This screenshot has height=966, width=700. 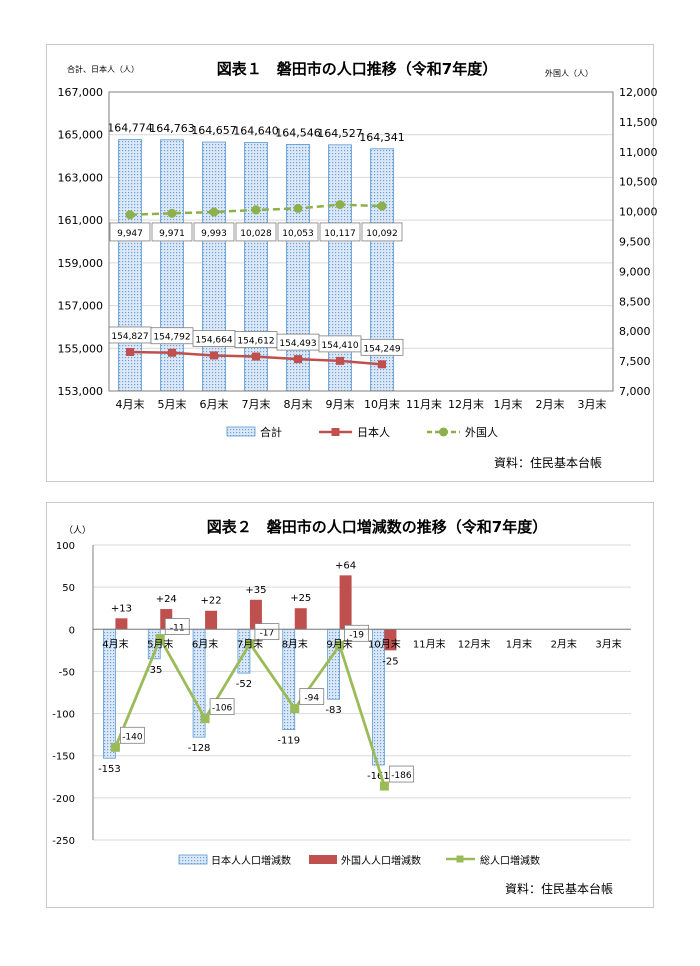 What do you see at coordinates (340, 268) in the screenshot?
I see `chart1-total-bar` at bounding box center [340, 268].